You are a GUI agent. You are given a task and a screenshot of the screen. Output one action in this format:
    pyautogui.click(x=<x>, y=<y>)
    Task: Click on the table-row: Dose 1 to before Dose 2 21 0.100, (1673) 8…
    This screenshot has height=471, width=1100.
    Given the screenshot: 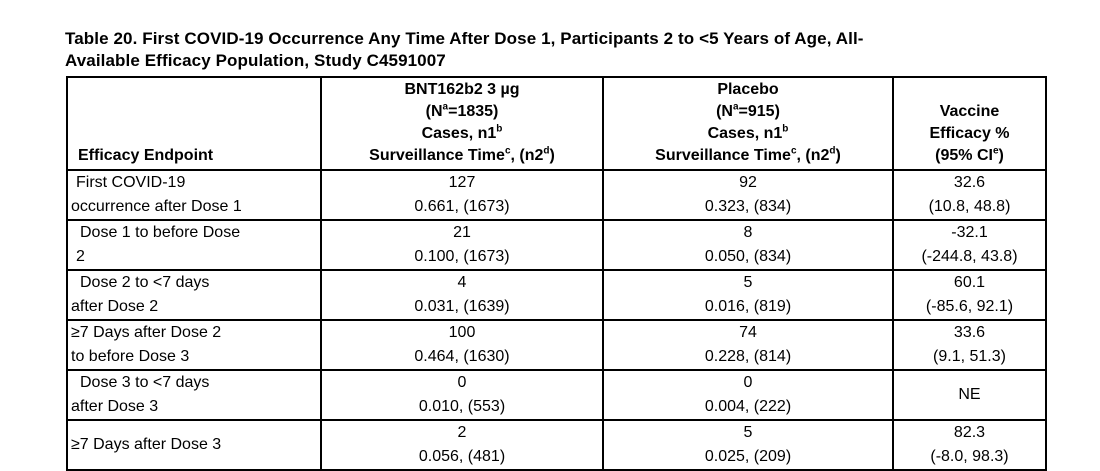 What is the action you would take?
    pyautogui.click(x=556, y=245)
    